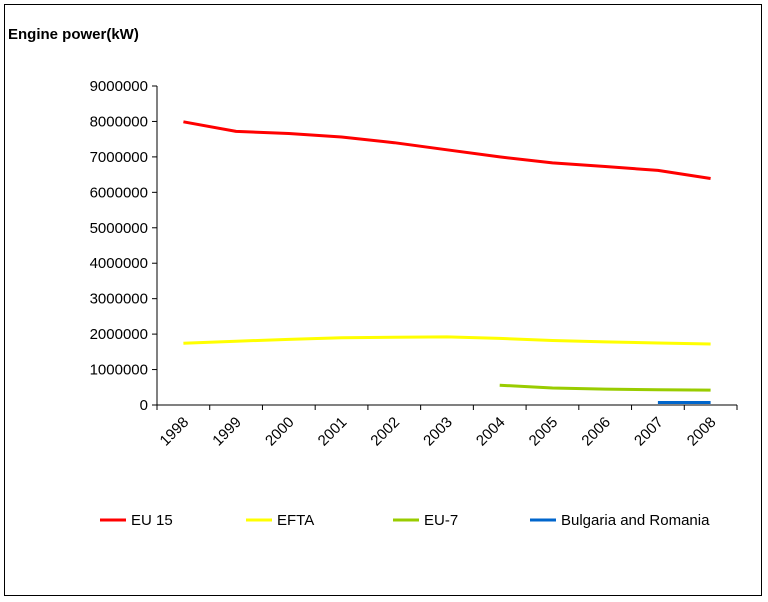 The width and height of the screenshot is (768, 602). What do you see at coordinates (175, 432) in the screenshot?
I see `x-tick-label: 1998` at bounding box center [175, 432].